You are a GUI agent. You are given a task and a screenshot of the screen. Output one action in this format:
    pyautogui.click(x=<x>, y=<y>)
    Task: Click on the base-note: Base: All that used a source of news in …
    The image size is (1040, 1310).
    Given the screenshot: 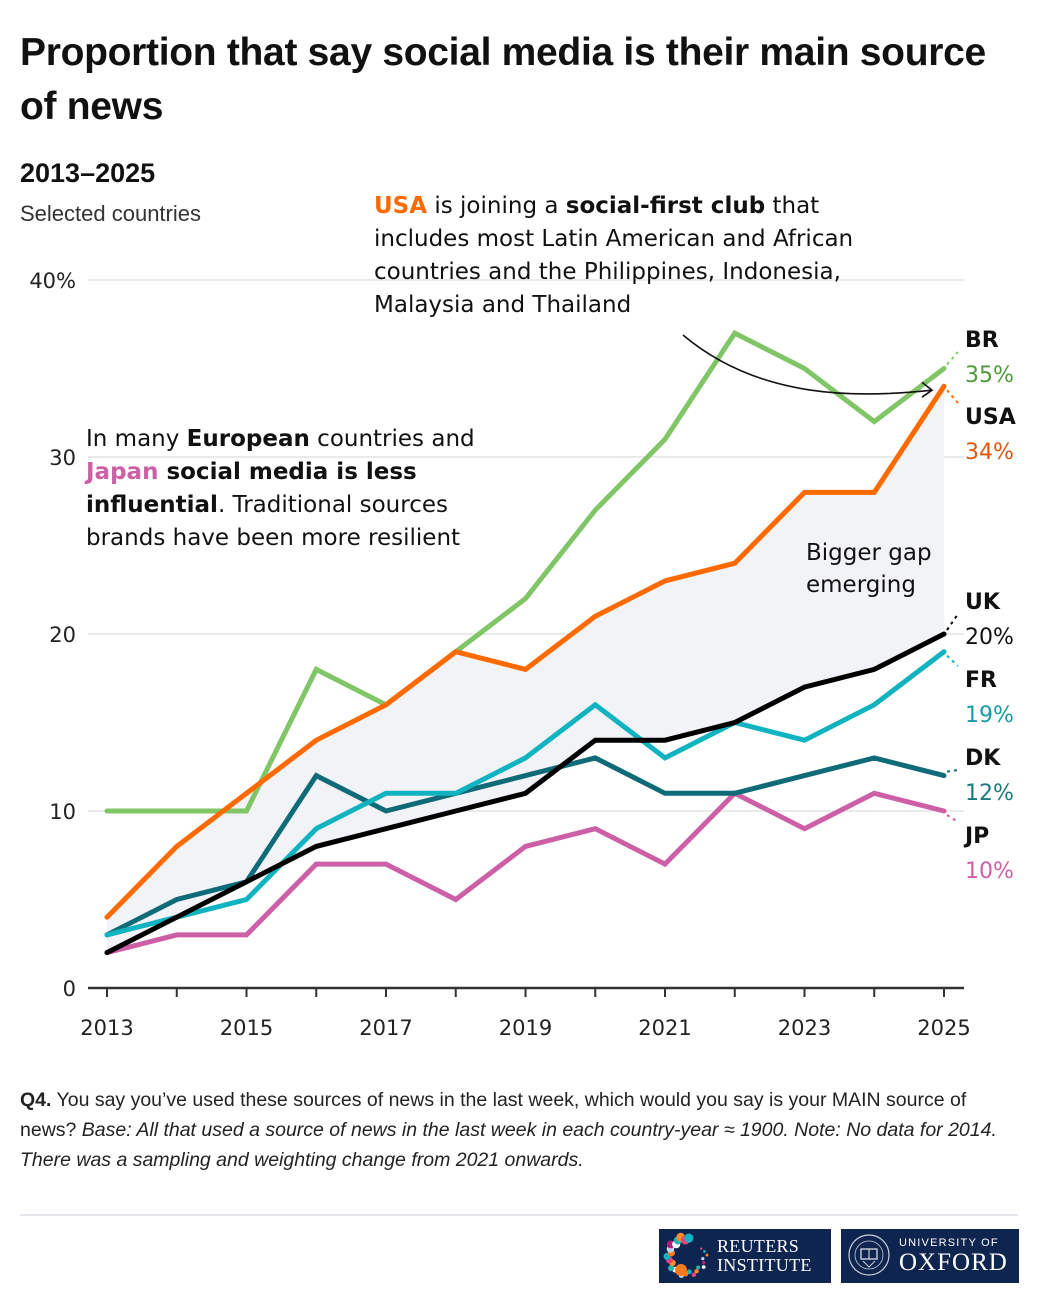 What is the action you would take?
    pyautogui.click(x=508, y=1145)
    